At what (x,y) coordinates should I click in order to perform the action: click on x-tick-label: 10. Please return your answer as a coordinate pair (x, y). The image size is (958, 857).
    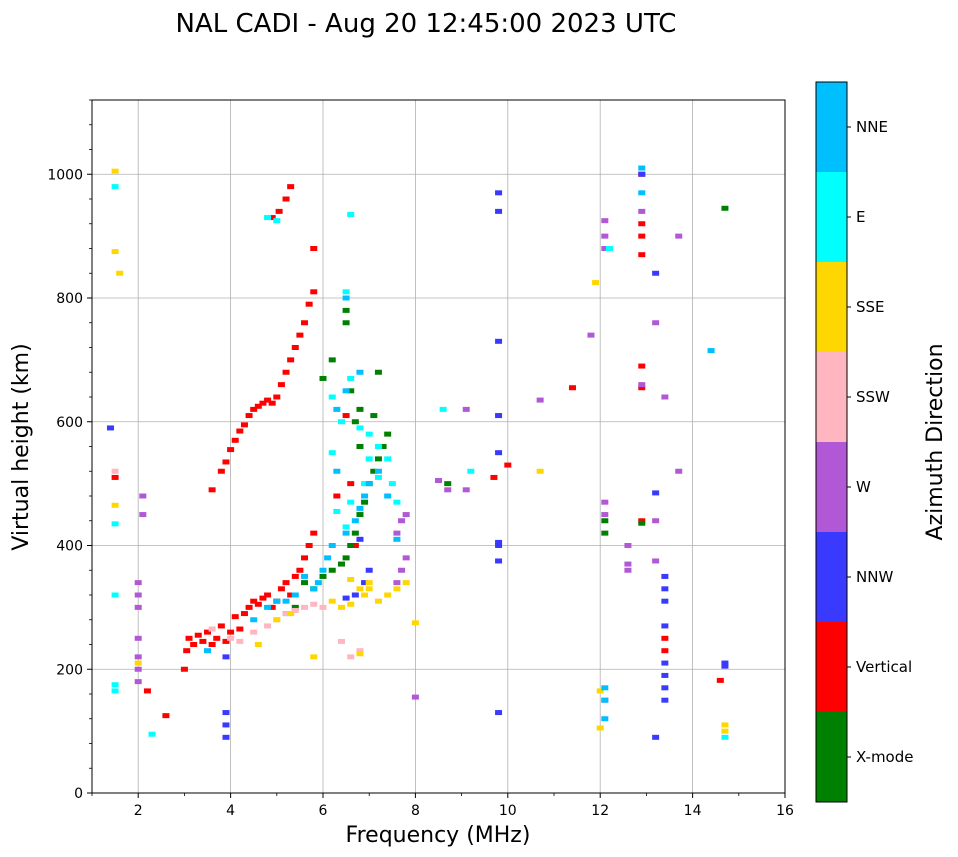
    Looking at the image, I should click on (508, 811).